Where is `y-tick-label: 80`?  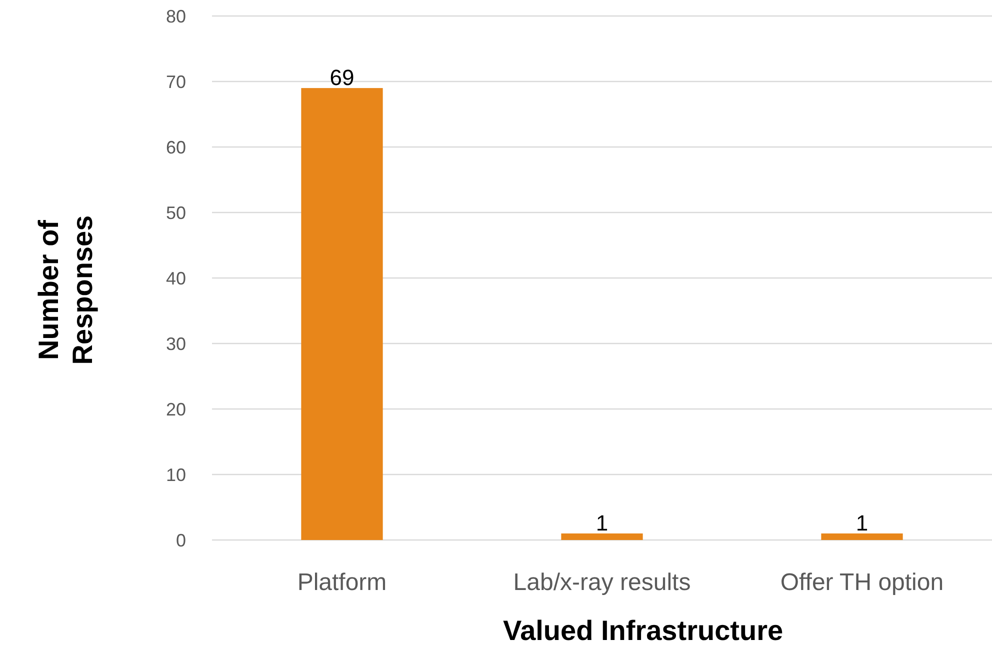
y-tick-label: 80 is located at coordinates (176, 16).